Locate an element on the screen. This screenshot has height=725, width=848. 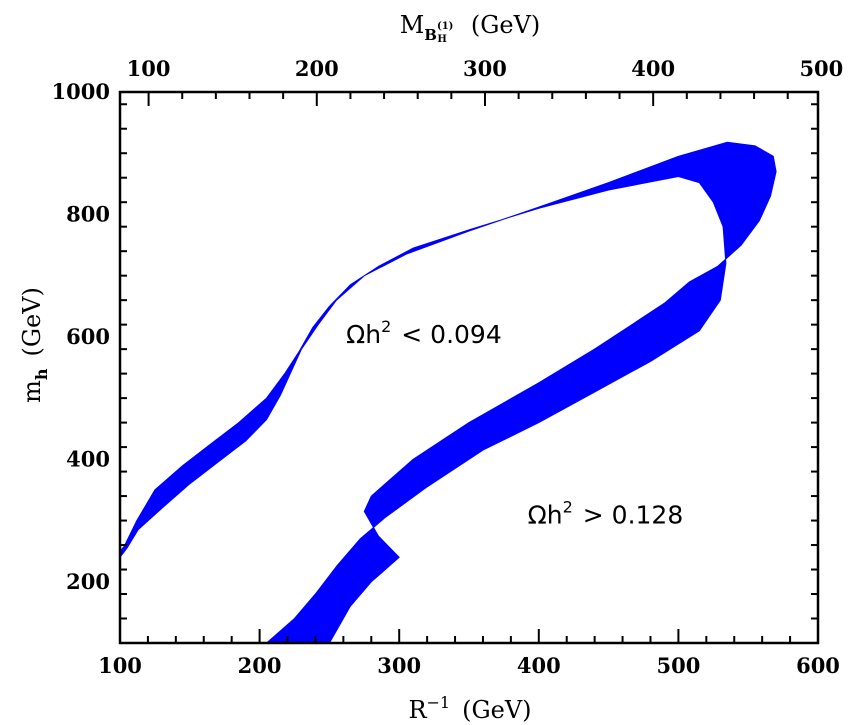
x-top-axis-title: MB(1) H(GeV) is located at coordinates (470, 28).